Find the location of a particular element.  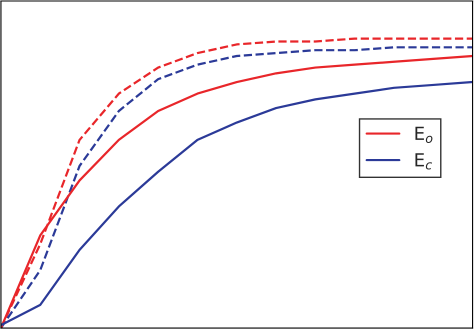

legend-label: E$_{c}$ is located at coordinates (423, 161).